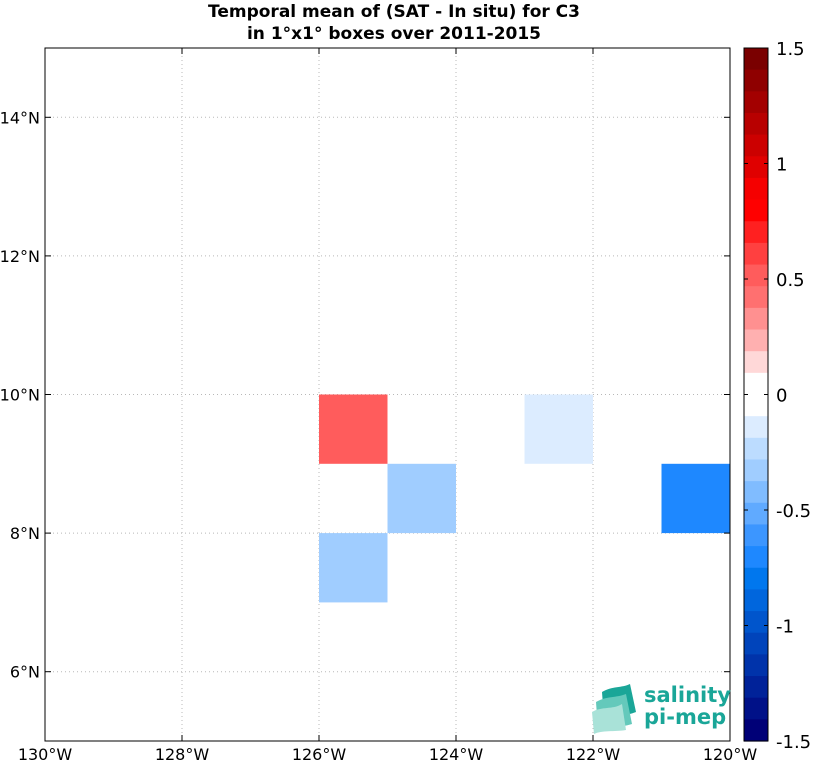  Describe the element at coordinates (20, 117) in the screenshot. I see `y-tick-label: 14°N` at that location.